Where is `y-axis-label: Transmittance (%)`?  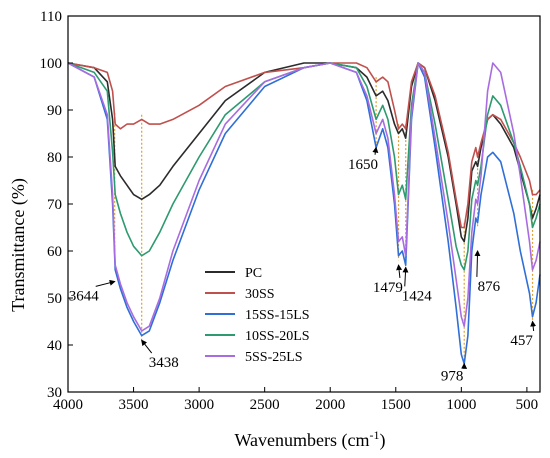
y-axis-label: Transmittance (%) is located at coordinates (18, 245).